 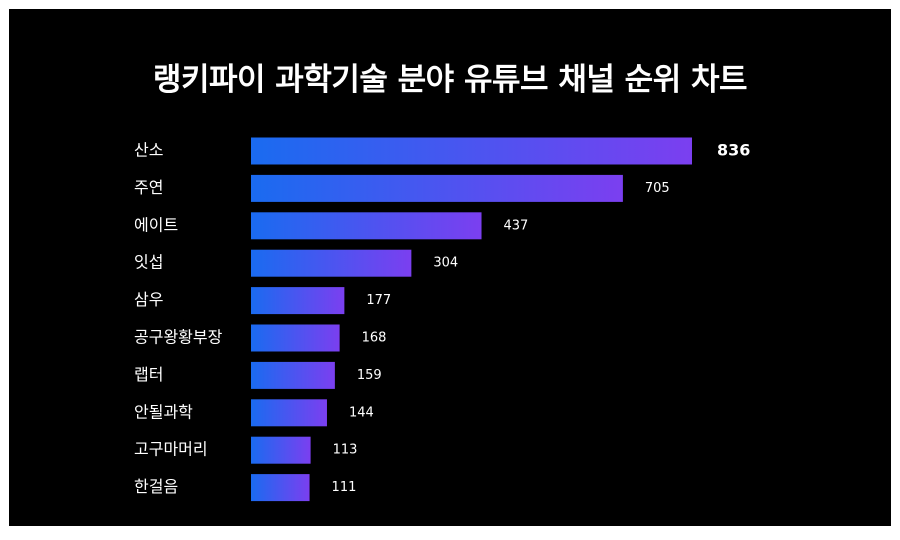 I want to click on value-label: 111, so click(x=344, y=487).